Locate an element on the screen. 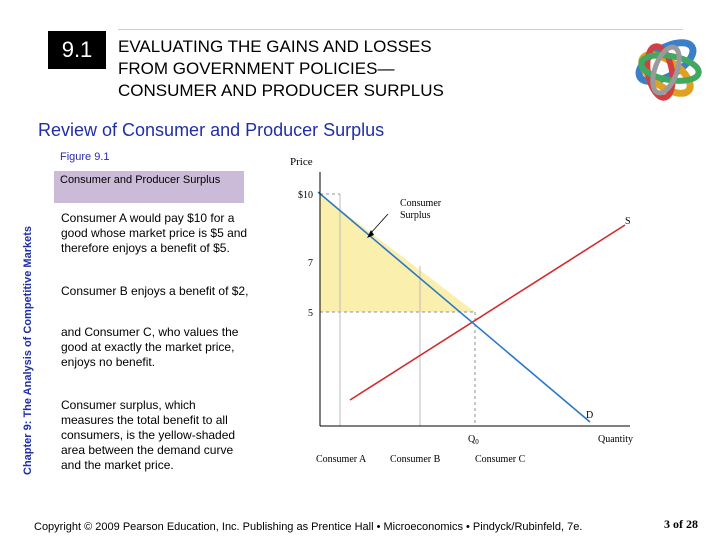 The image size is (720, 540). paragraph-consumer-b: Consumer B enjoys a benefit of $2, is located at coordinates (155, 291).